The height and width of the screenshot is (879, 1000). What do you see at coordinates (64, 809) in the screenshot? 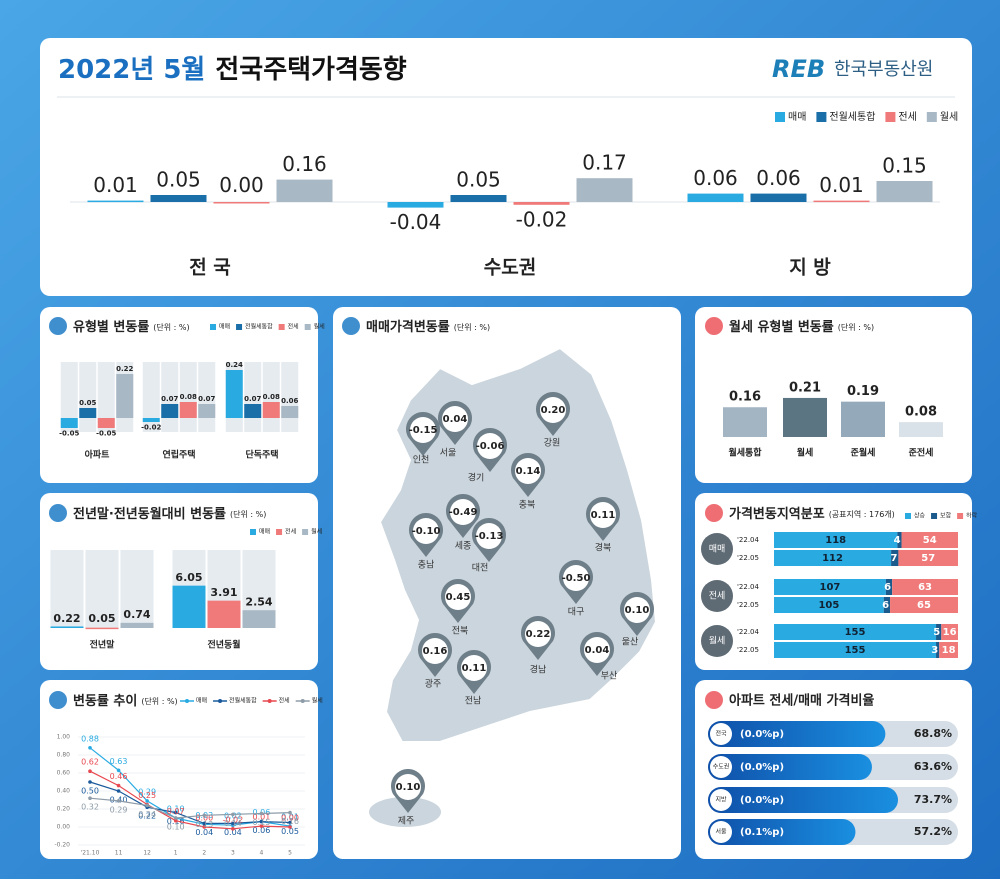
I see `y-tick-label: 0.20` at bounding box center [64, 809].